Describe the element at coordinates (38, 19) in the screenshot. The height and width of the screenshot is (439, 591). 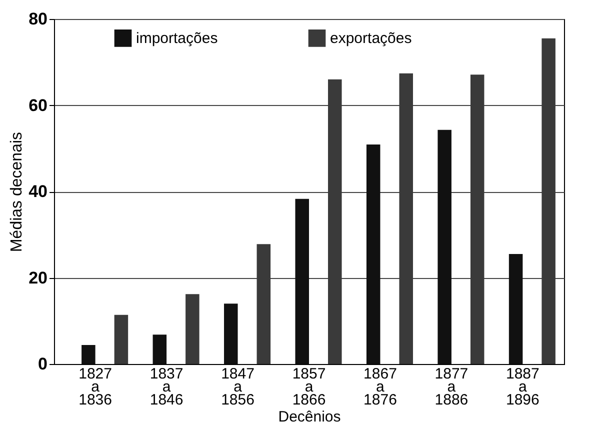
I see `y-tick-label: 80` at that location.